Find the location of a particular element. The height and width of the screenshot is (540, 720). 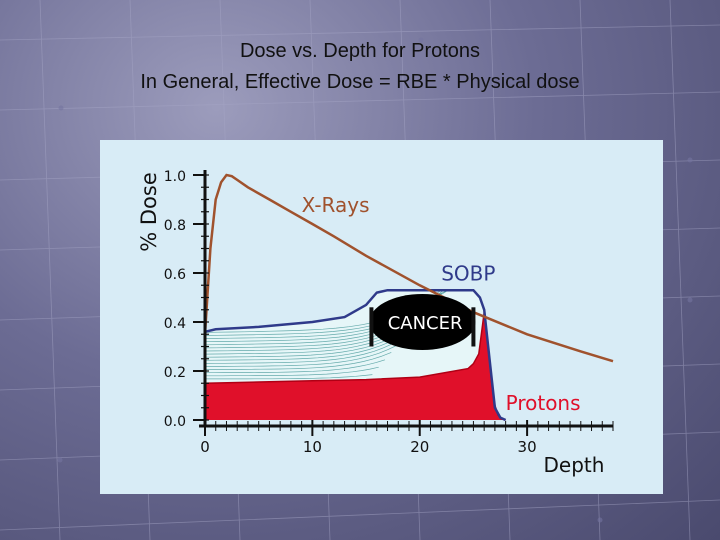

x-tick-label: 30 is located at coordinates (527, 447).